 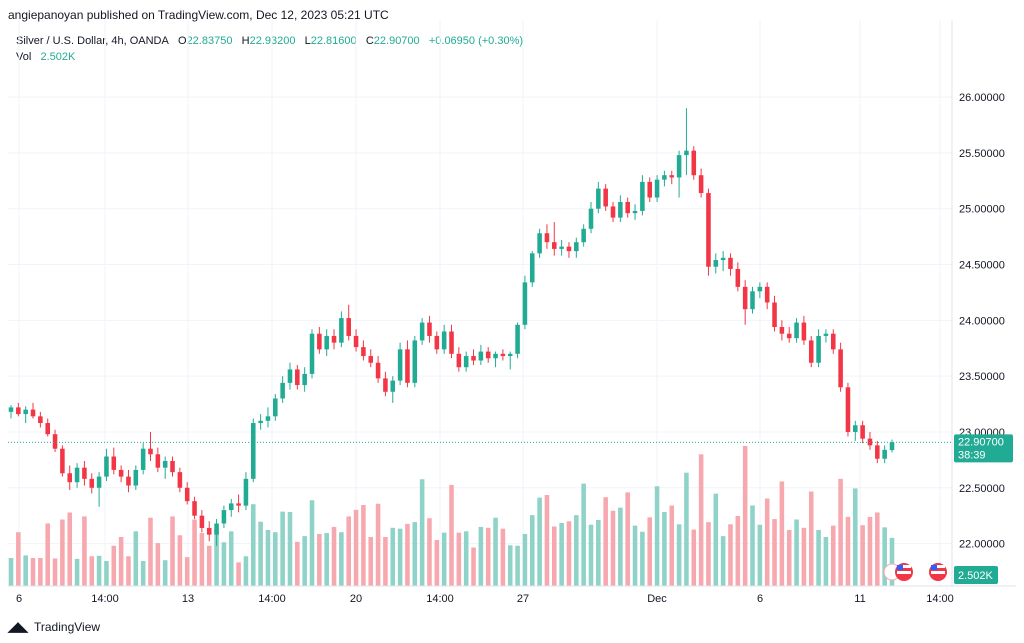 What do you see at coordinates (67, 627) in the screenshot?
I see `footer-brand: TradingView` at bounding box center [67, 627].